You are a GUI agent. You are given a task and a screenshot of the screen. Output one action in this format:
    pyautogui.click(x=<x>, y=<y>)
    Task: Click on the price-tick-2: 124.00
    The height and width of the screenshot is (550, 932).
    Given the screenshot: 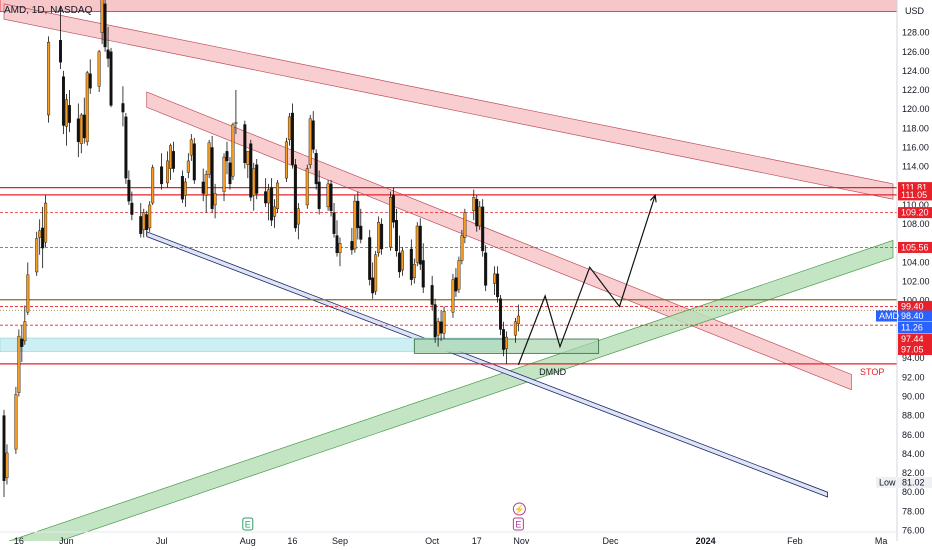 What is the action you would take?
    pyautogui.click(x=916, y=71)
    